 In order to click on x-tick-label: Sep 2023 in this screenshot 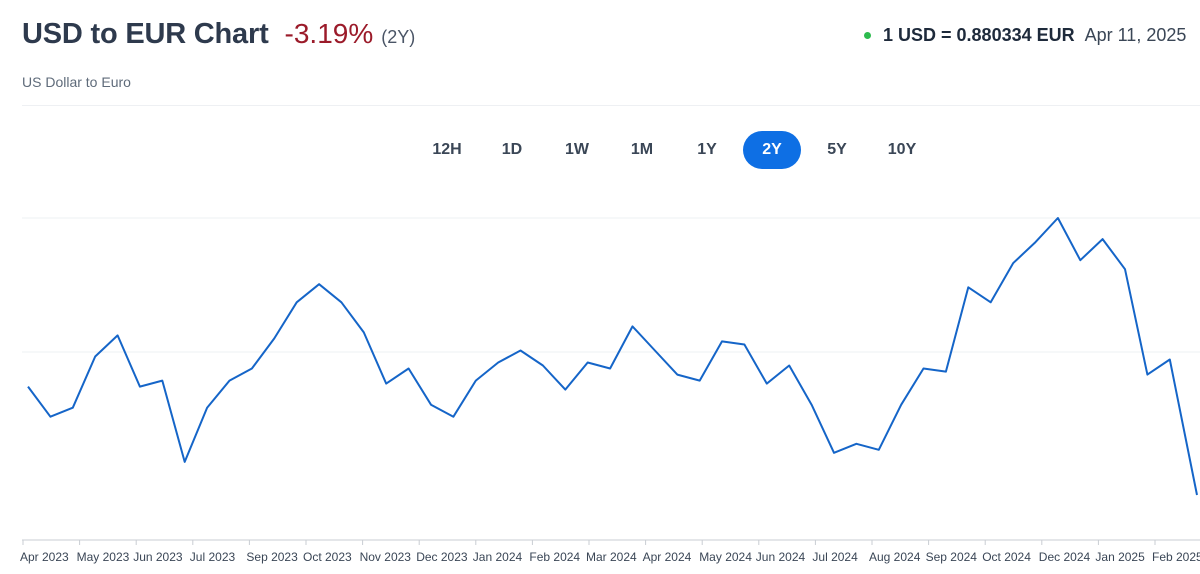, I will do `click(272, 557)`.